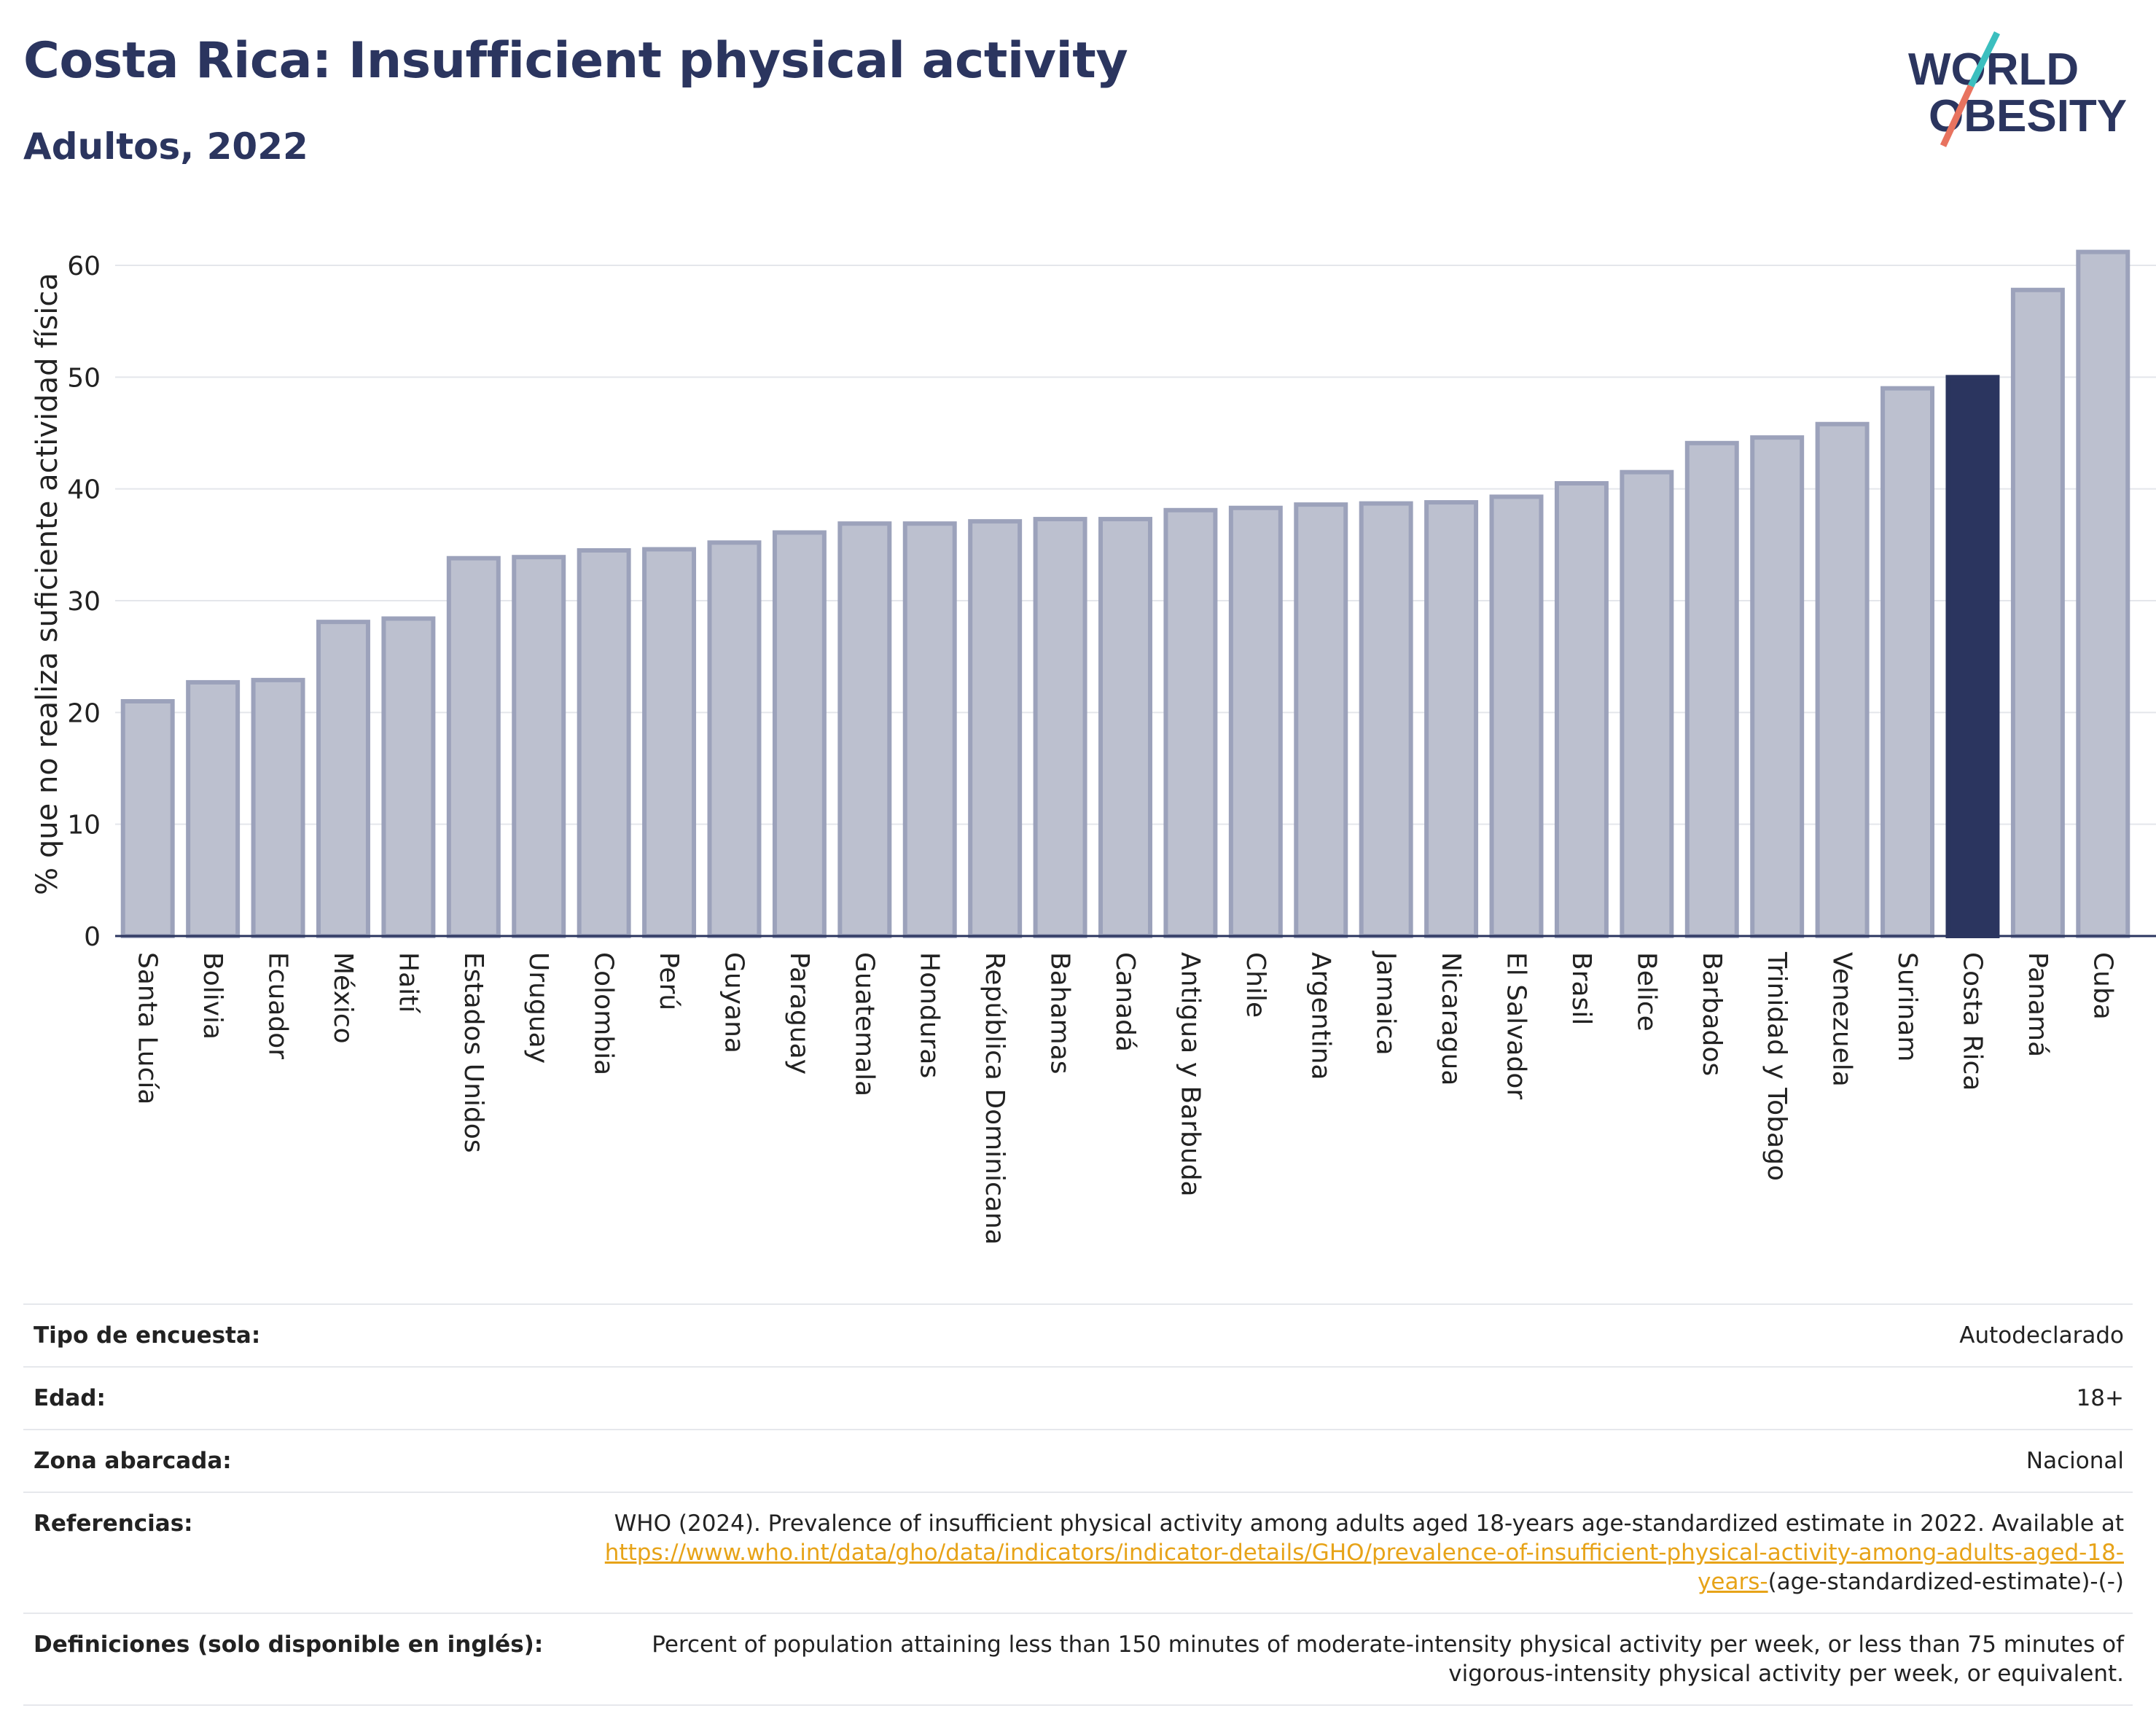 This screenshot has width=2156, height=1735. I want to click on x-tick-label: Uruguay, so click(538, 1008).